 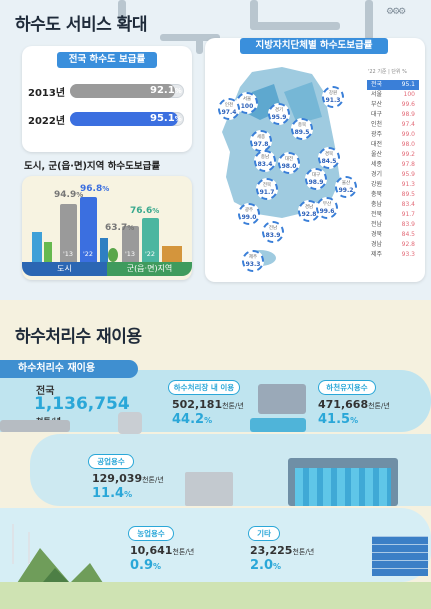 I want to click on region-row: 제주 93.3, so click(x=393, y=255).